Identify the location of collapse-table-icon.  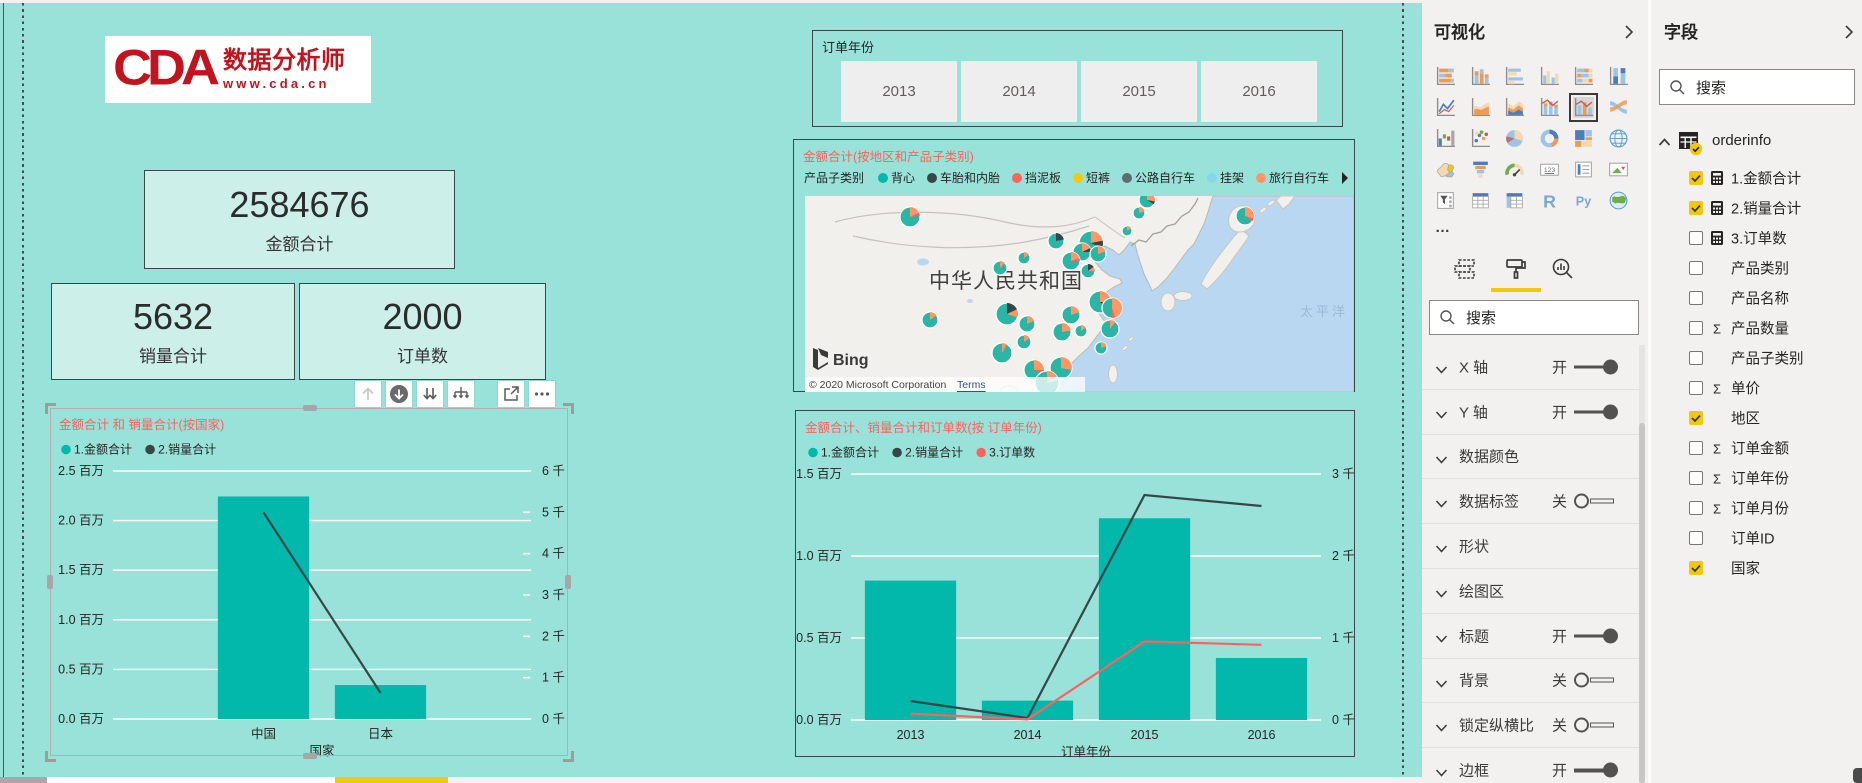
(1664, 142).